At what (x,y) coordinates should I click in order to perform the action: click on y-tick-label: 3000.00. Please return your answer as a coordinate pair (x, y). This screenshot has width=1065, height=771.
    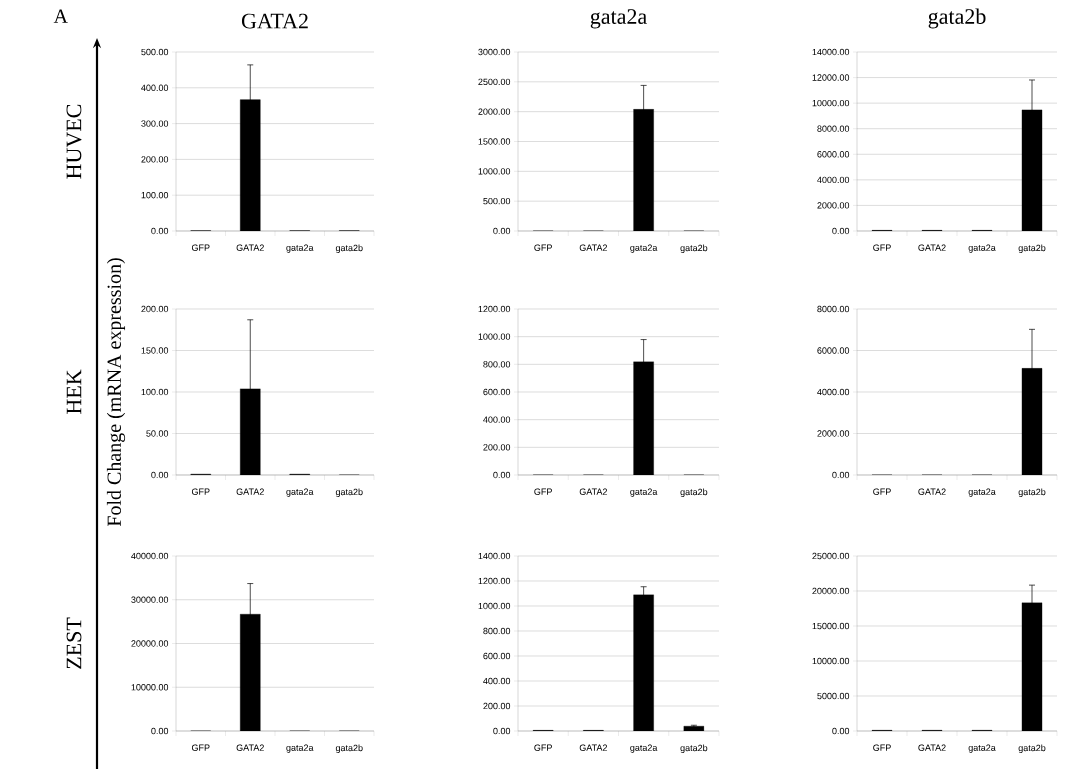
    Looking at the image, I should click on (494, 52).